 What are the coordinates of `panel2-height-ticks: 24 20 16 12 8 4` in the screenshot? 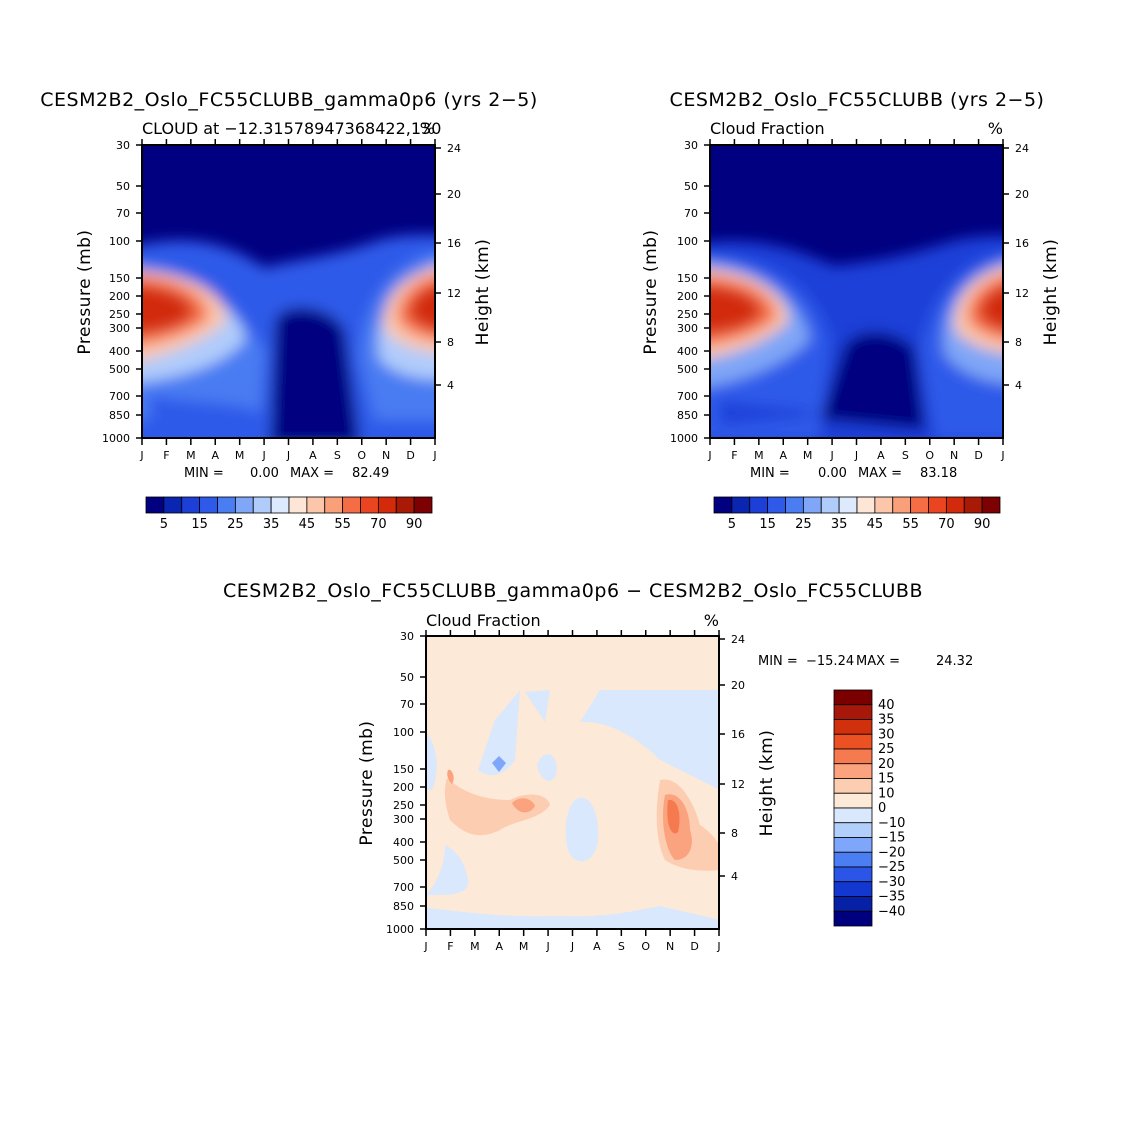 It's located at (1016, 267).